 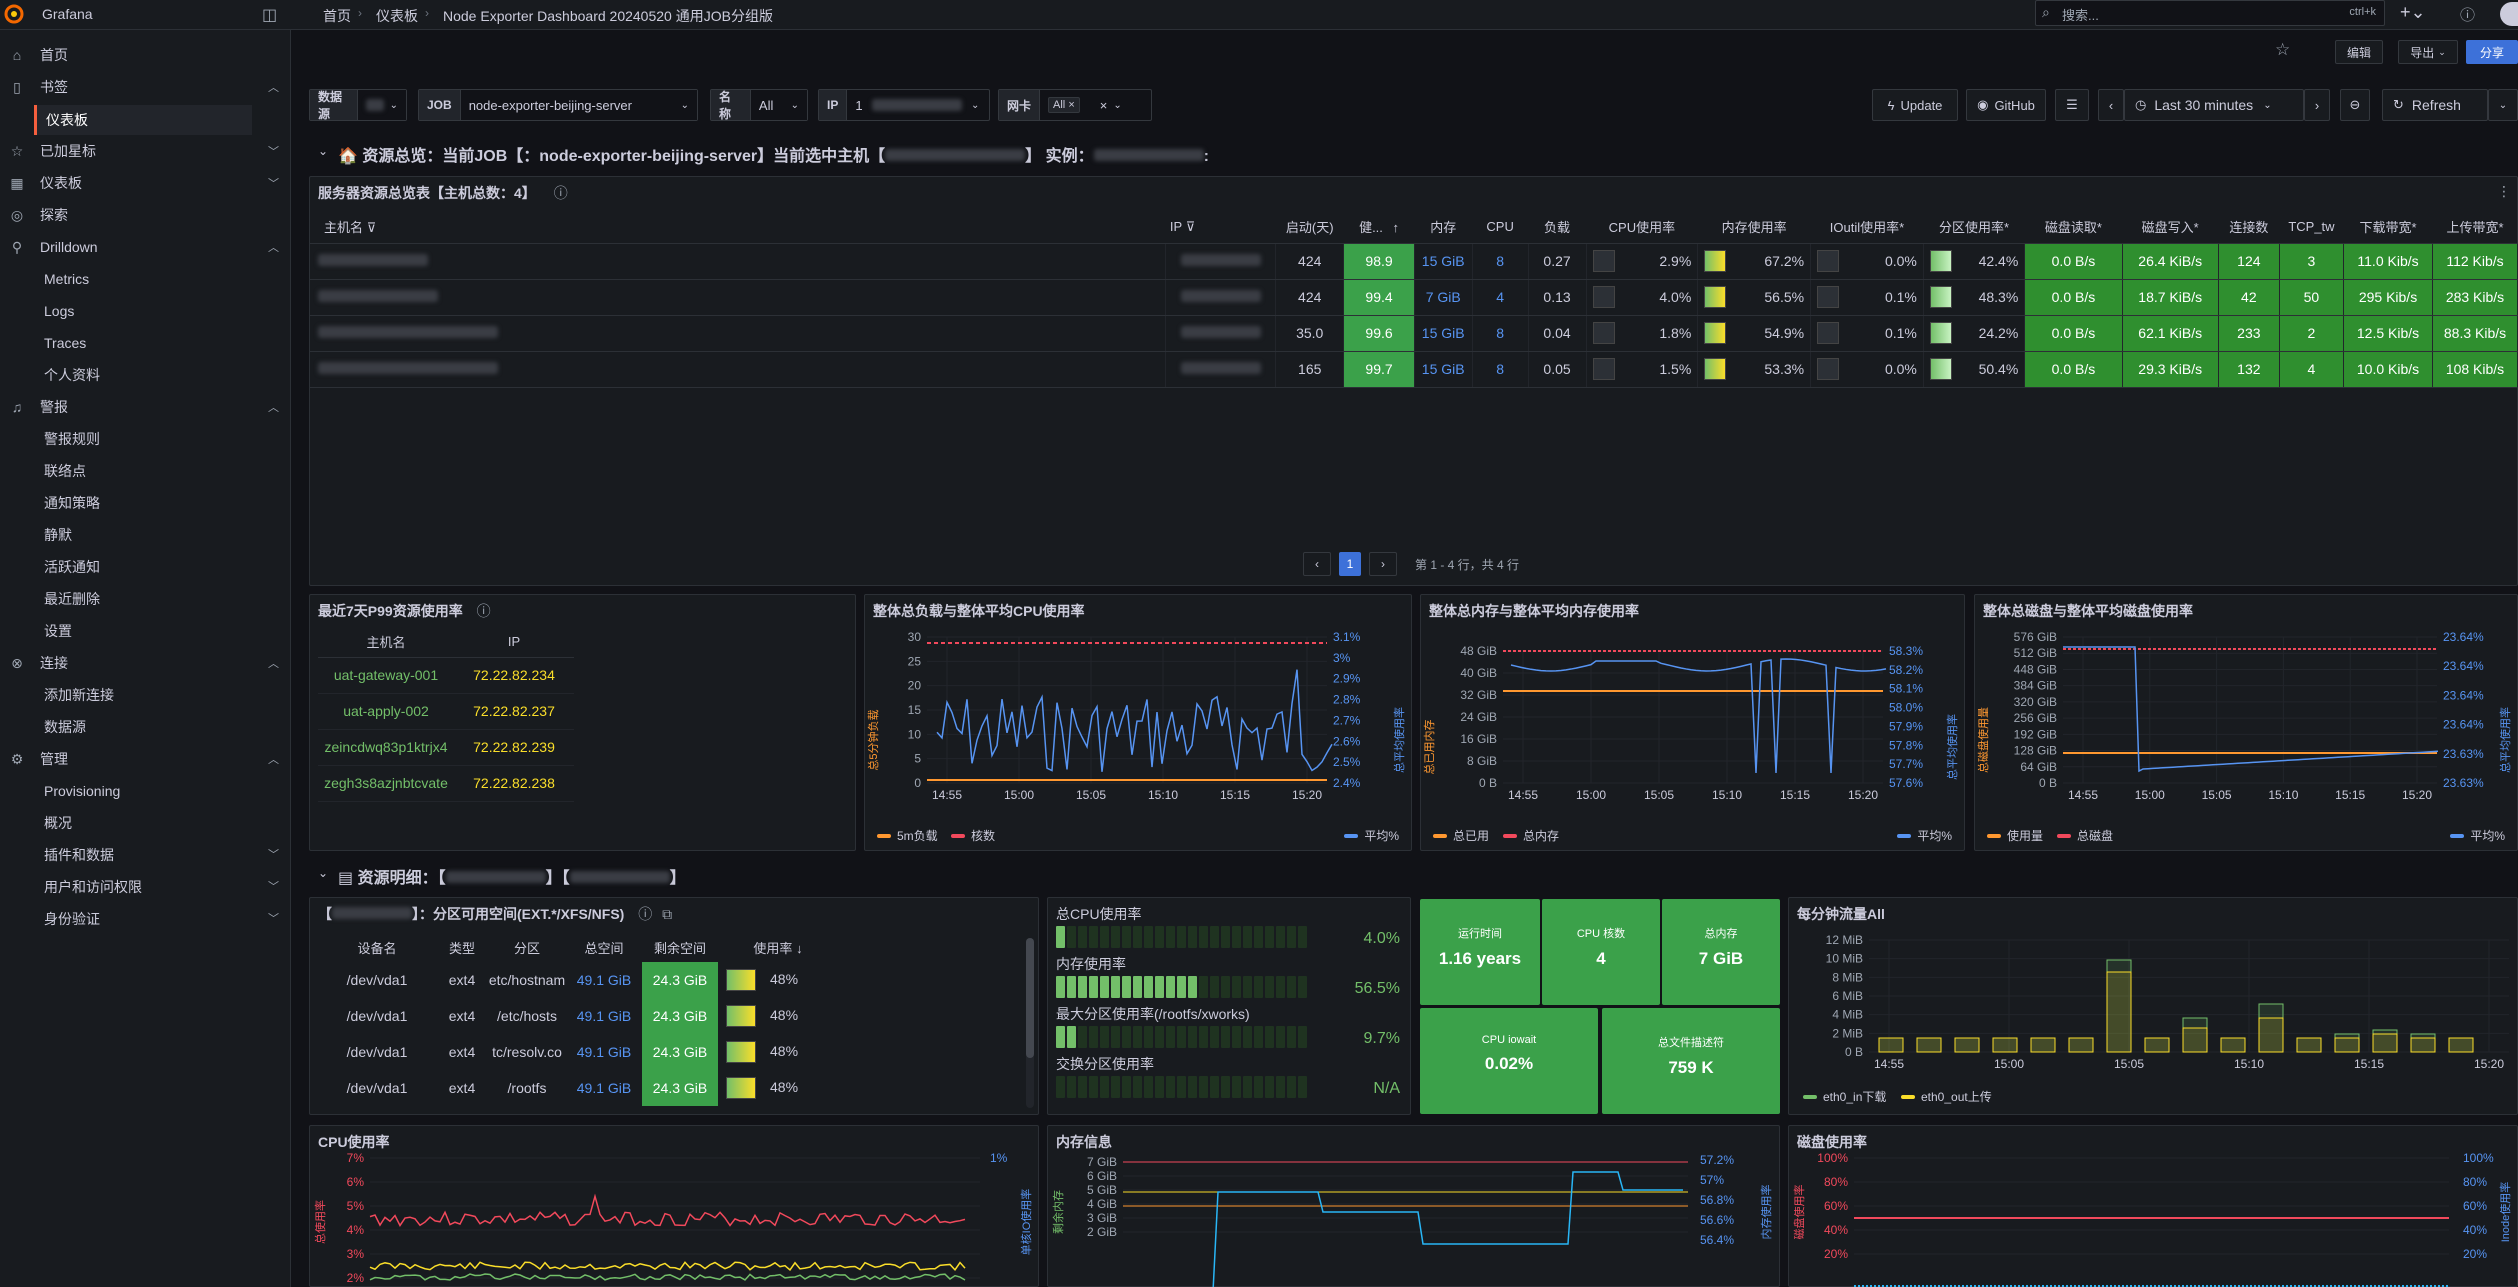 What do you see at coordinates (65, 727) in the screenshot?
I see `sidebar-item-datasources: 数据源` at bounding box center [65, 727].